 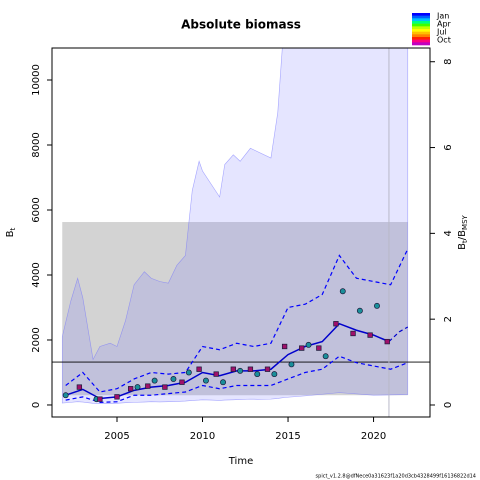 What do you see at coordinates (36, 144) in the screenshot?
I see `y-tick-label: 8000` at bounding box center [36, 144].